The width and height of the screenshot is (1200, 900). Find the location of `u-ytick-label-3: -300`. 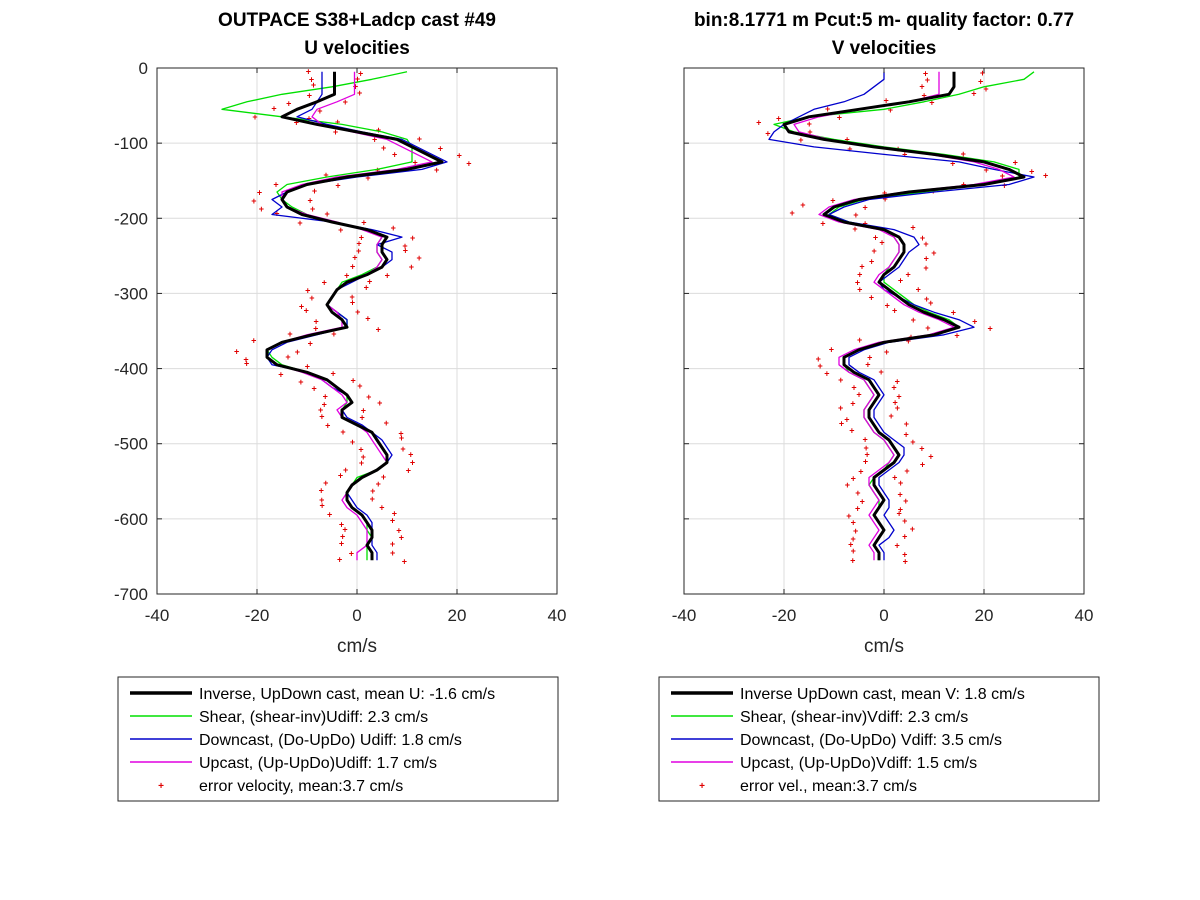

u-ytick-label-3: -300 is located at coordinates (131, 293).